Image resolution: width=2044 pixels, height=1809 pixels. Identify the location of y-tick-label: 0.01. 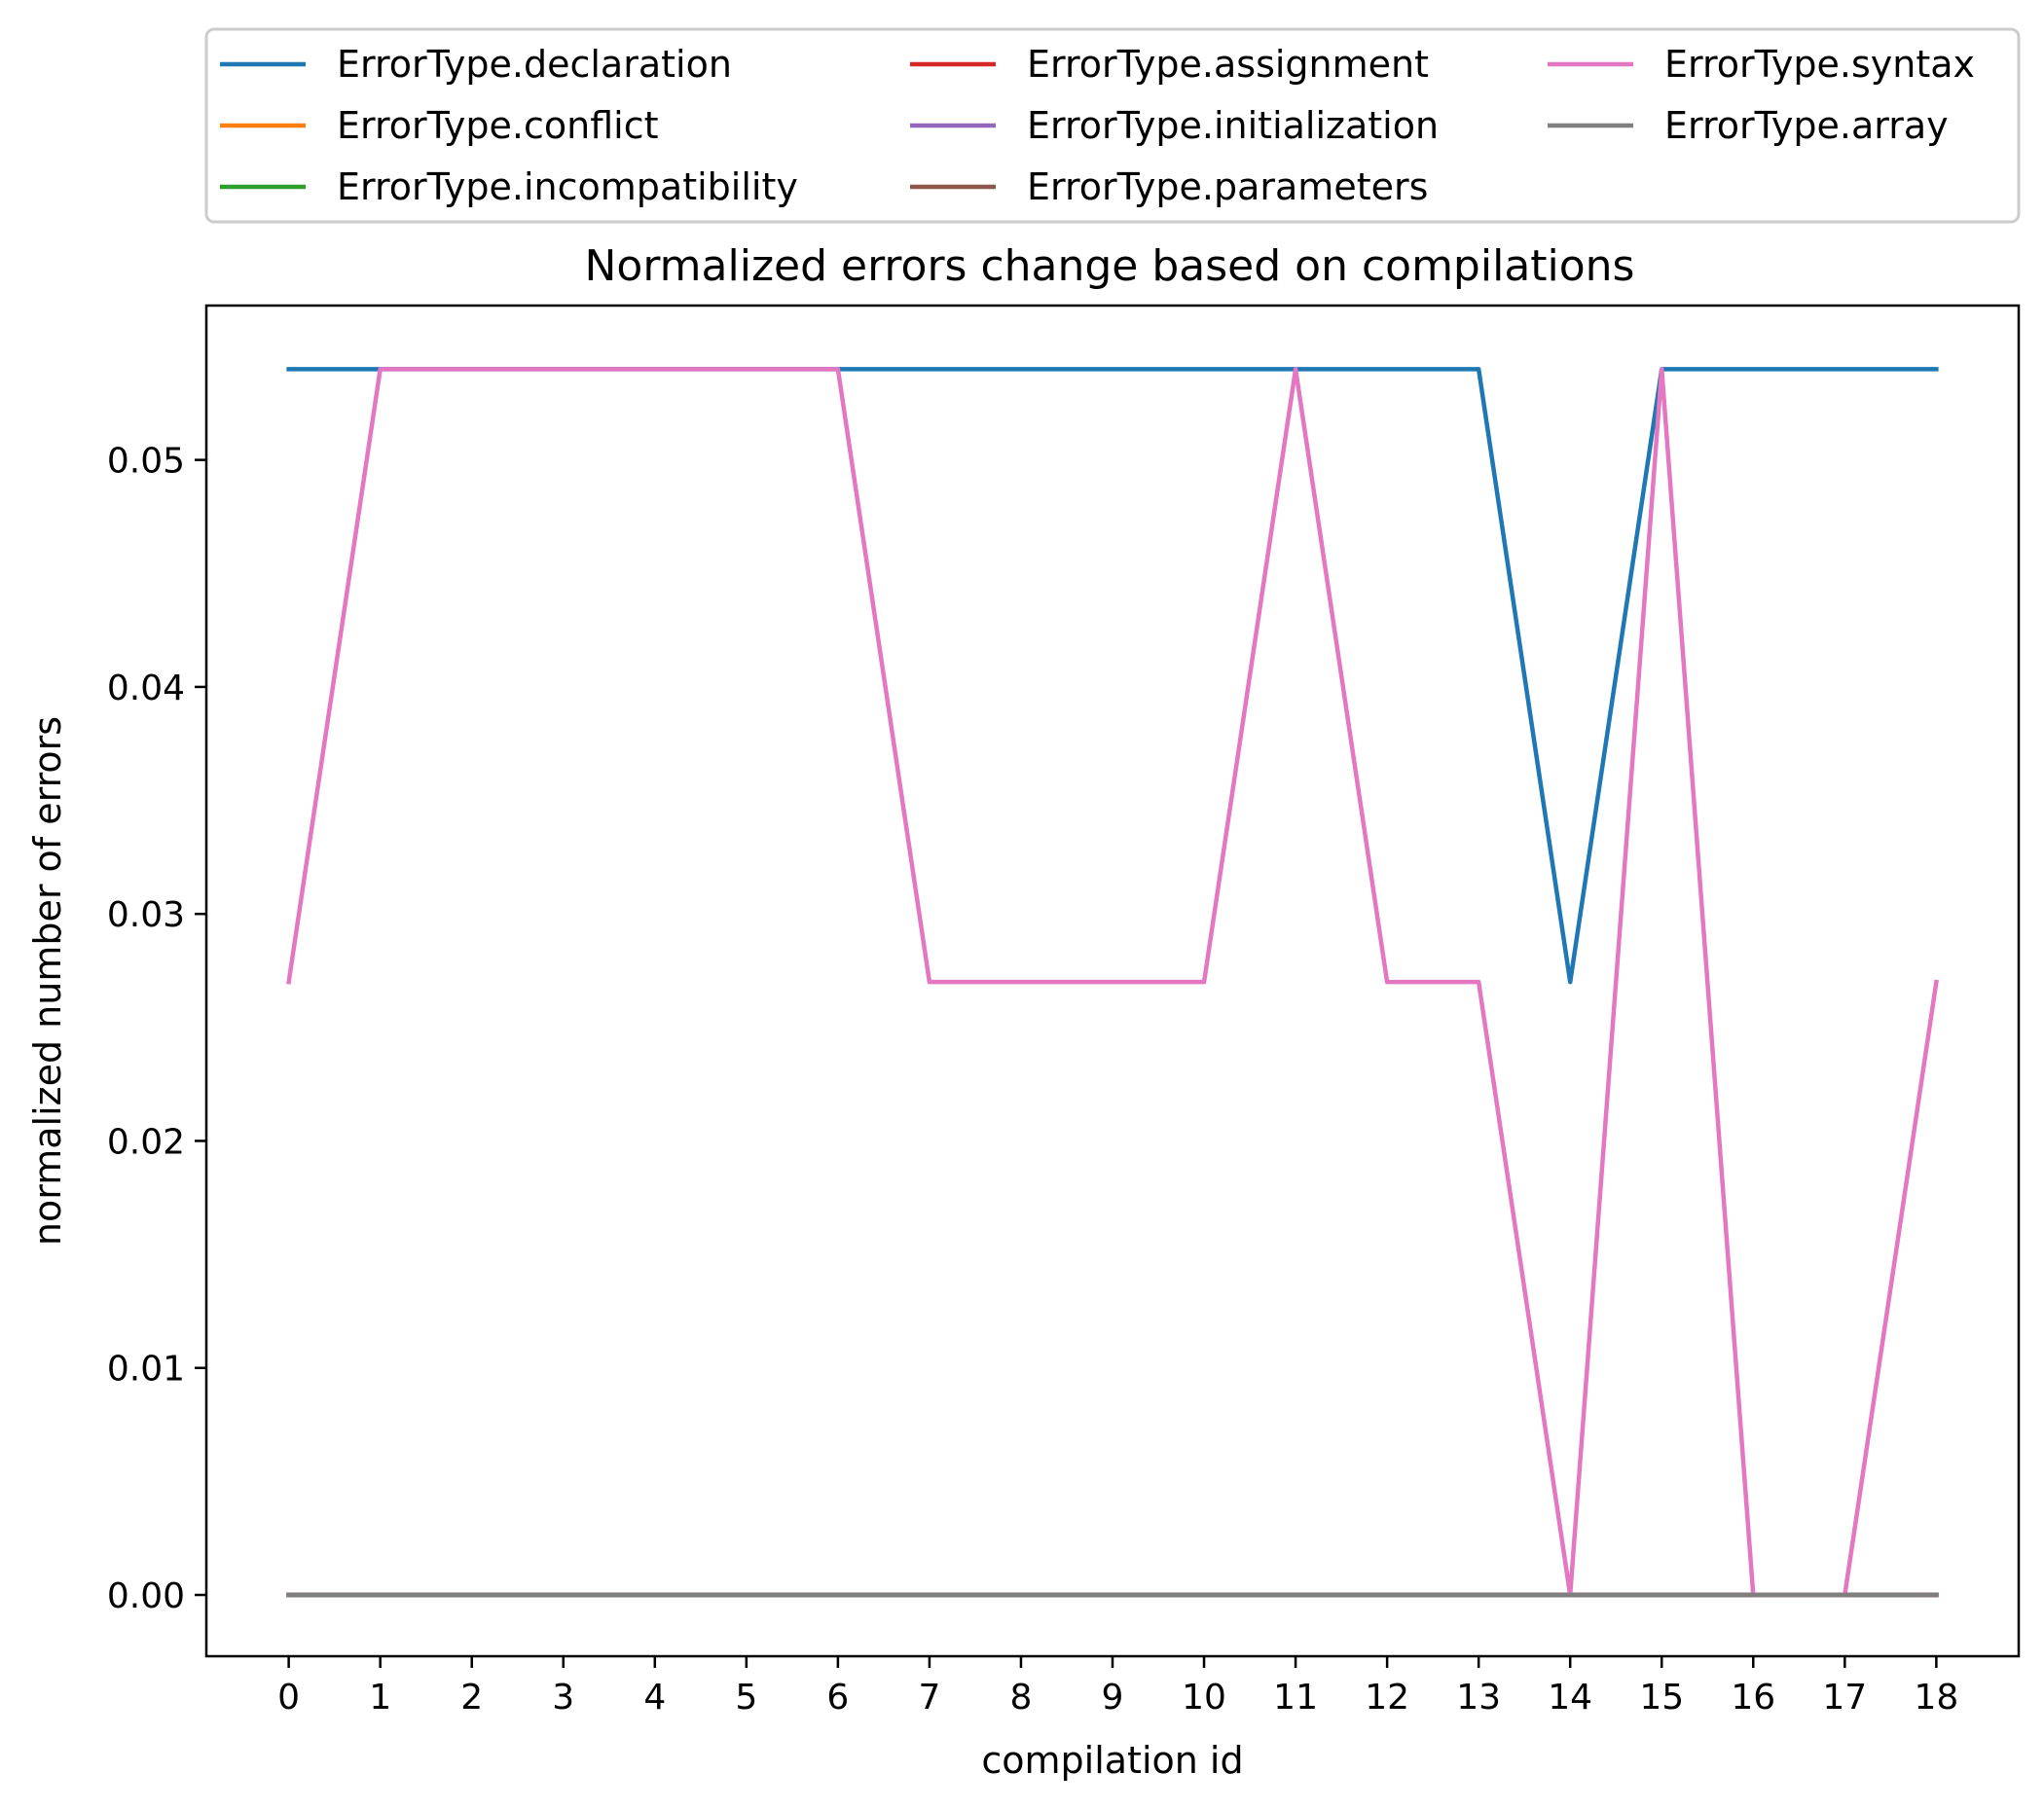
(146, 1370).